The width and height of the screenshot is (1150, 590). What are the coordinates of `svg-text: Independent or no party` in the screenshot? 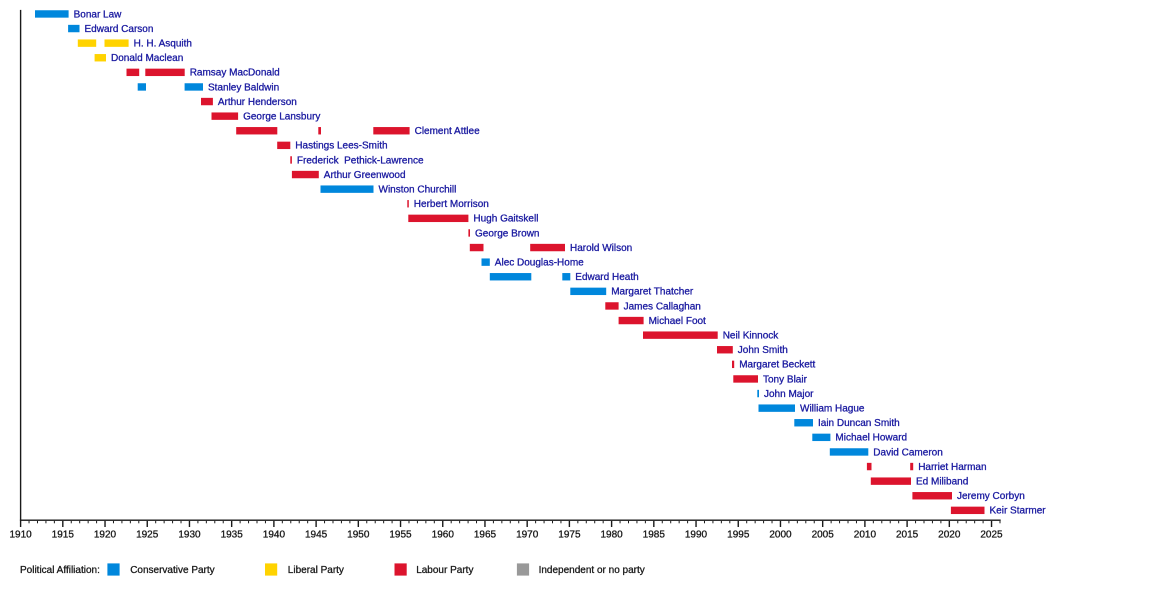 It's located at (592, 570).